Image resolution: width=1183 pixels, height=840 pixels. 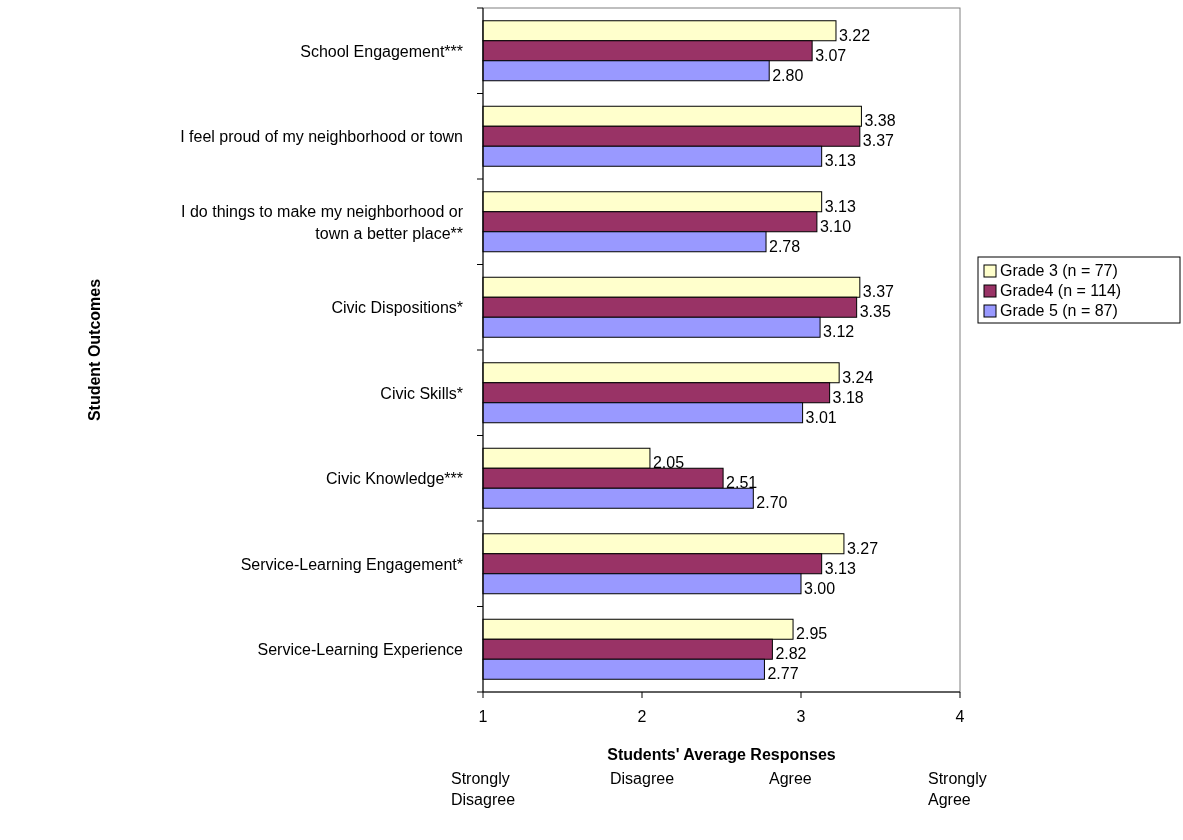 I want to click on legend-label: Grade 3 (n = 77), so click(x=1059, y=270).